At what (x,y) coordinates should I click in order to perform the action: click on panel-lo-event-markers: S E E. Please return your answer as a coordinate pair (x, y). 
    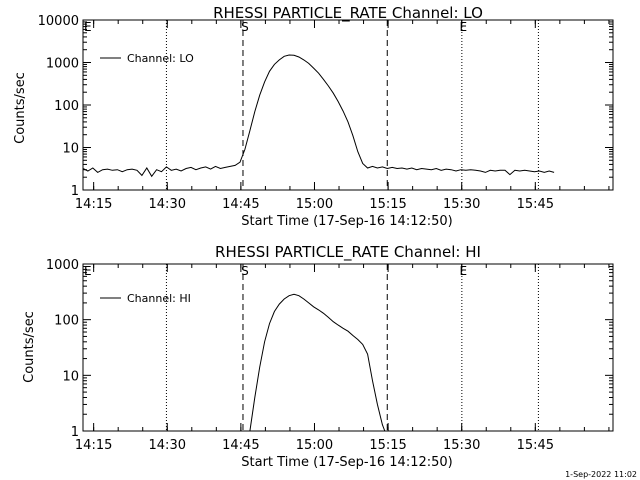
    Looking at the image, I should click on (275, 27).